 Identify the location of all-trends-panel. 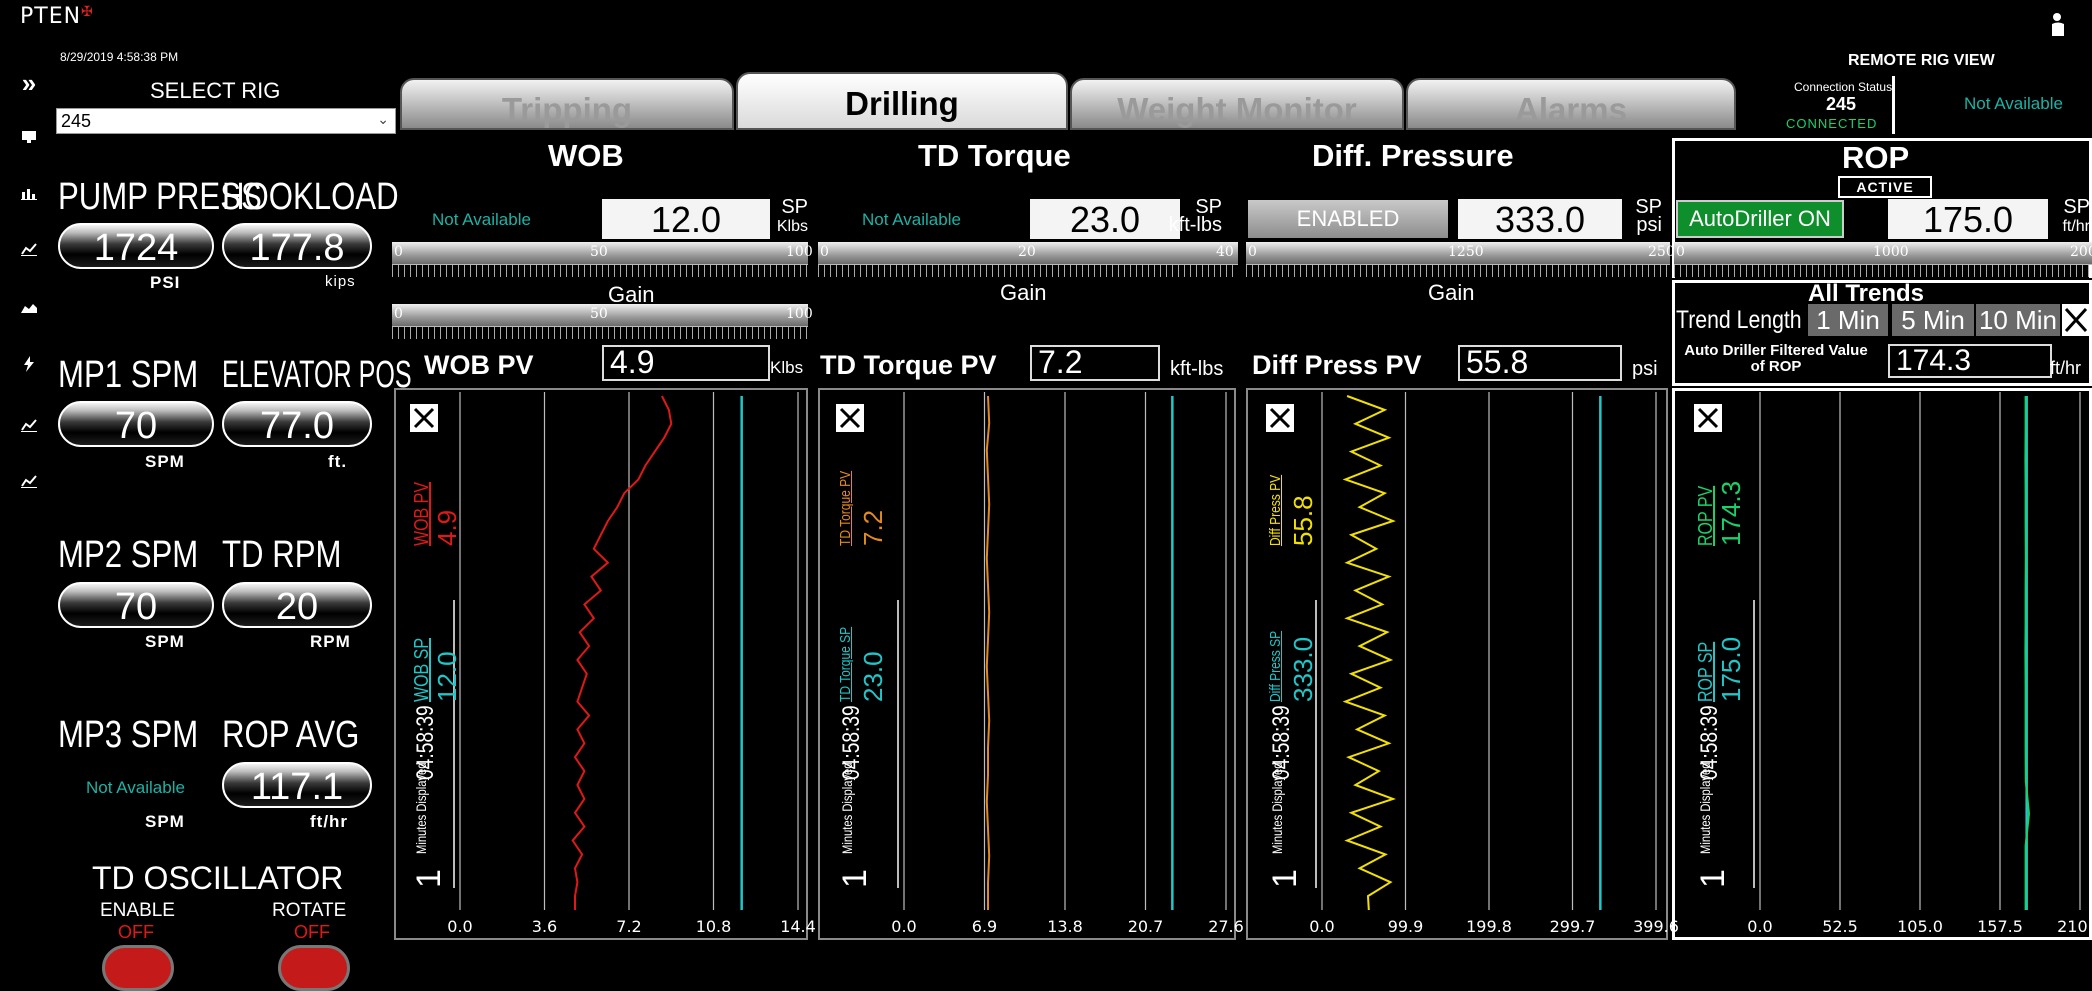
(1882, 333).